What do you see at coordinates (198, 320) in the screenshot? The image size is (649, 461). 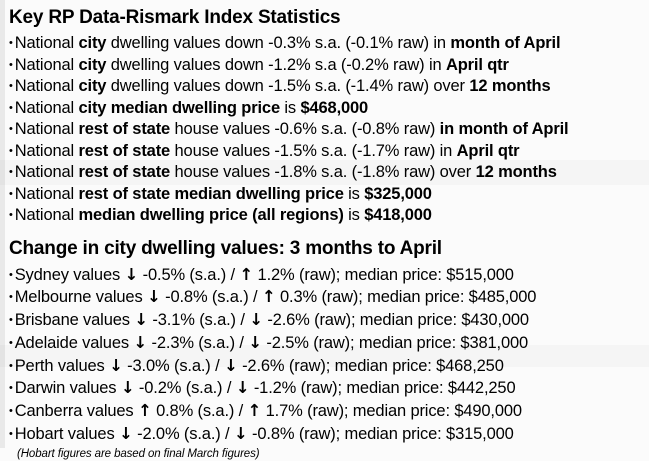 I see `text-segment: -3.1% (s.a.) /` at bounding box center [198, 320].